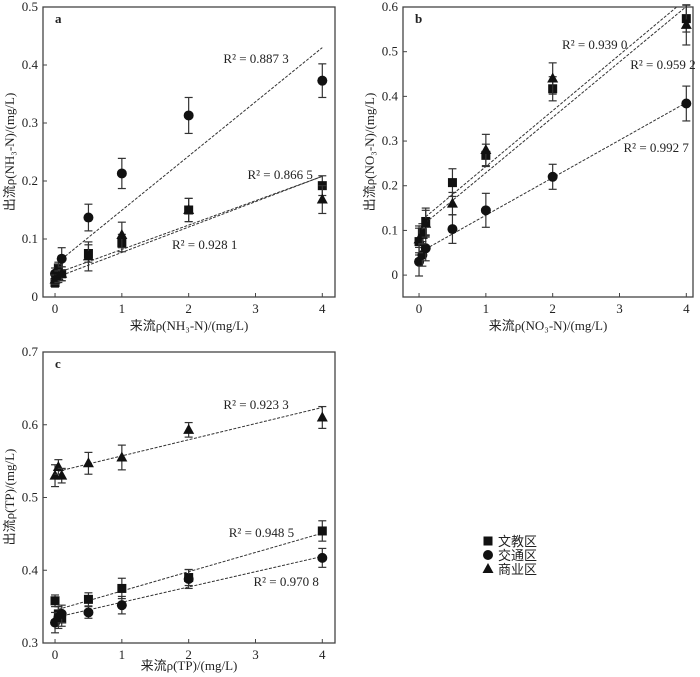 The image size is (700, 677). I want to click on y-axis-label: 出流ρ(TP)/(mg/L), so click(9, 497).